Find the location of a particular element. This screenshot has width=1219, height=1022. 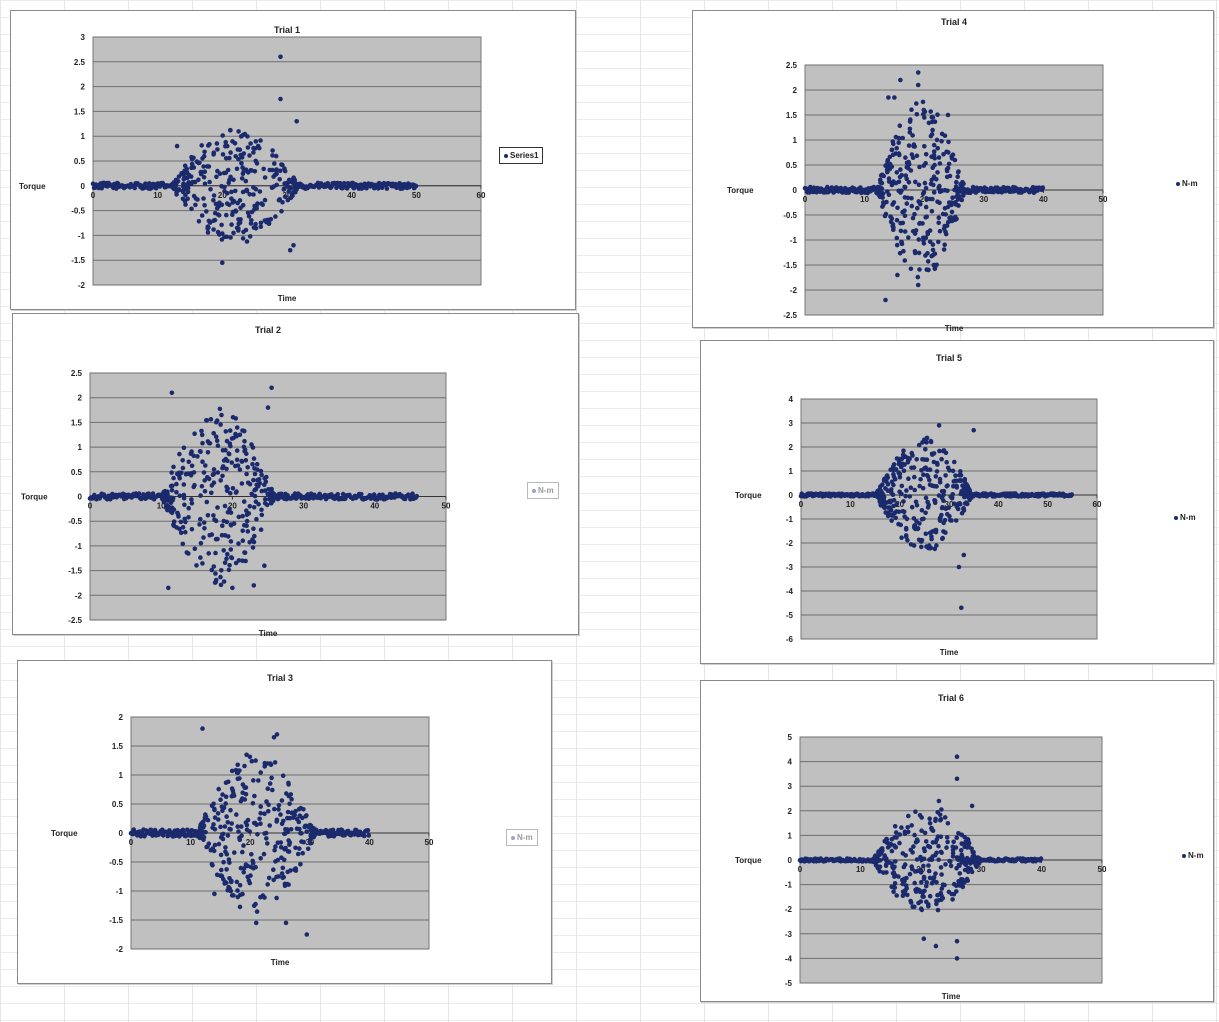

y-tick-label: 0.5 is located at coordinates (77, 472).